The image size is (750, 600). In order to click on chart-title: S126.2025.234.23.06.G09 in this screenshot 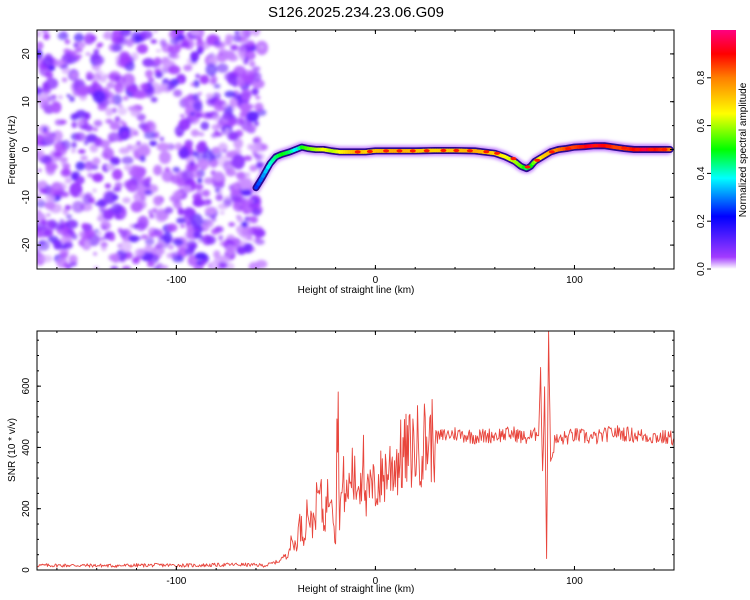, I will do `click(356, 12)`.